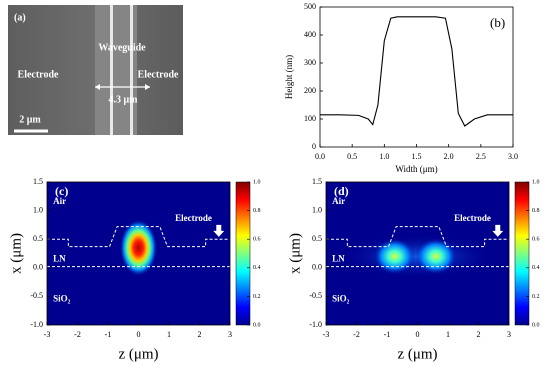 The height and width of the screenshot is (374, 550). What do you see at coordinates (341, 191) in the screenshot?
I see `panel-label: (d)` at bounding box center [341, 191].